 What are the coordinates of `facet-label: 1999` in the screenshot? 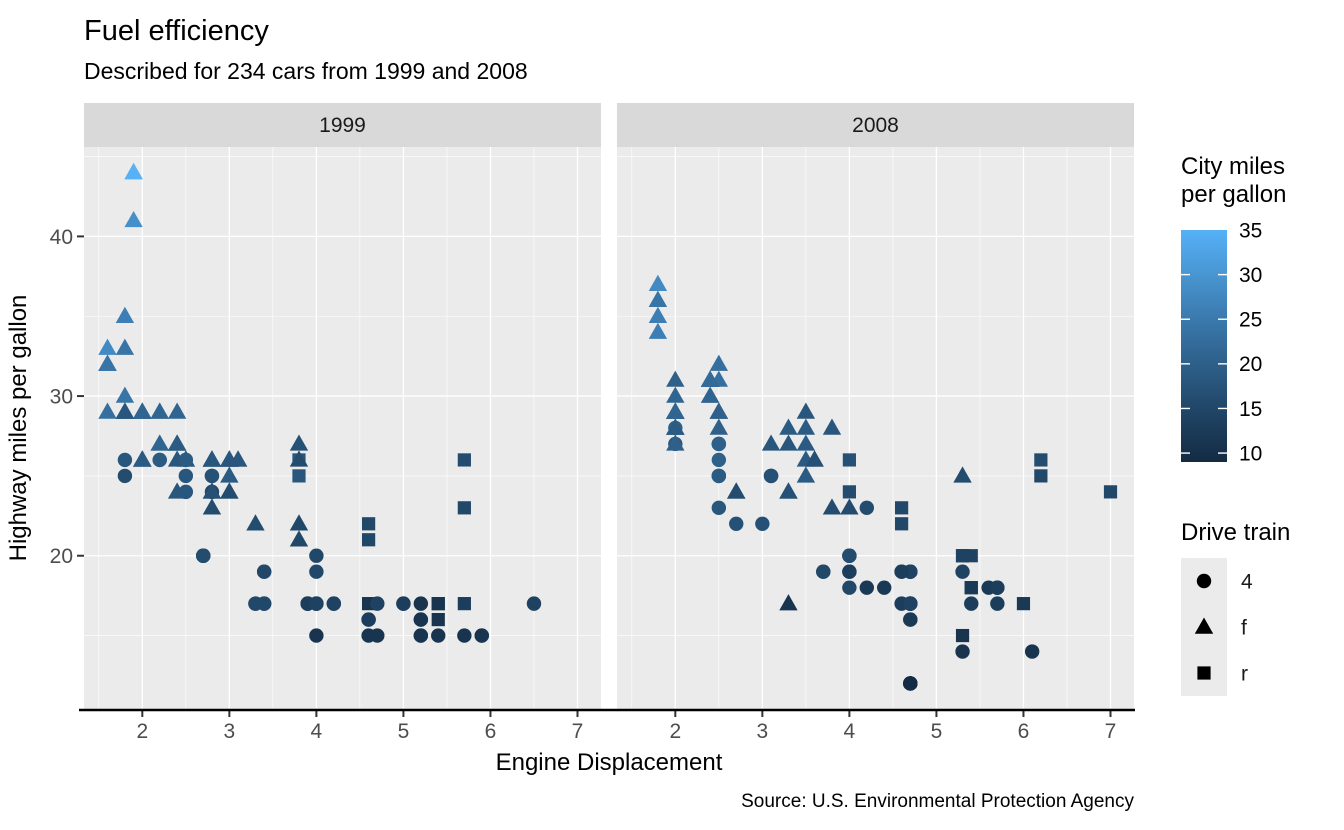 It's located at (342, 125).